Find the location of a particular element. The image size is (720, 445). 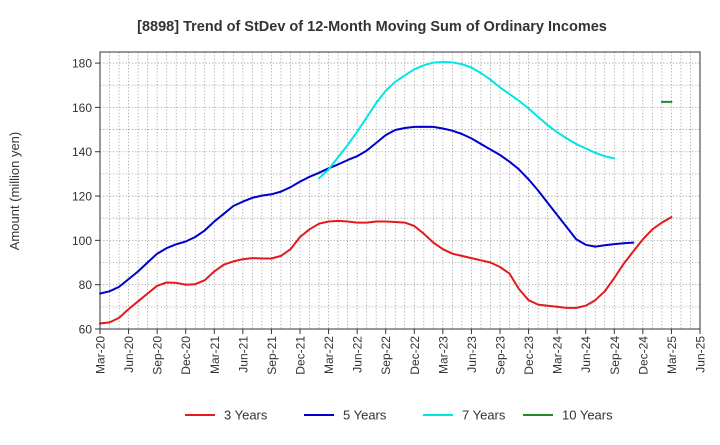

x-tick-label: Sep-23 is located at coordinates (501, 355).